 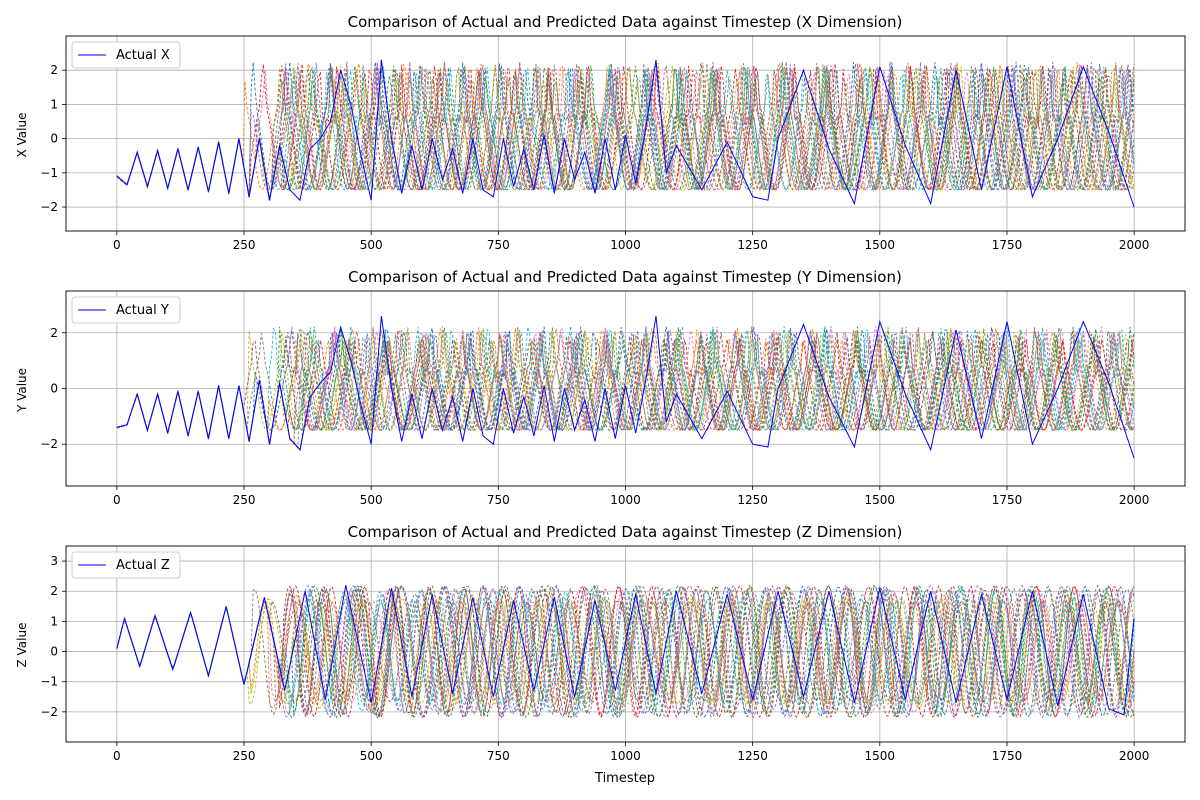 I want to click on panel-z-yticks: −2 −1 0 1 2 3, so click(x=53, y=636).